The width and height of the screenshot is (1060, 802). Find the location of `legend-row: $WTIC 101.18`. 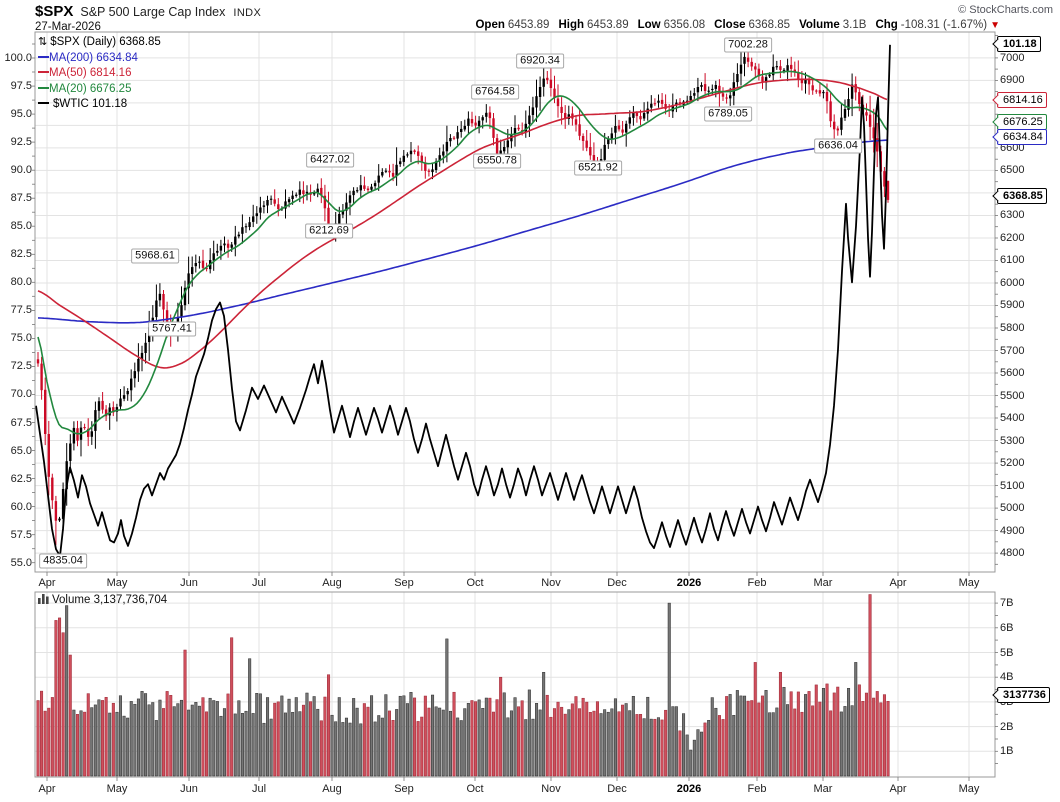

legend-row: $WTIC 101.18 is located at coordinates (99, 105).